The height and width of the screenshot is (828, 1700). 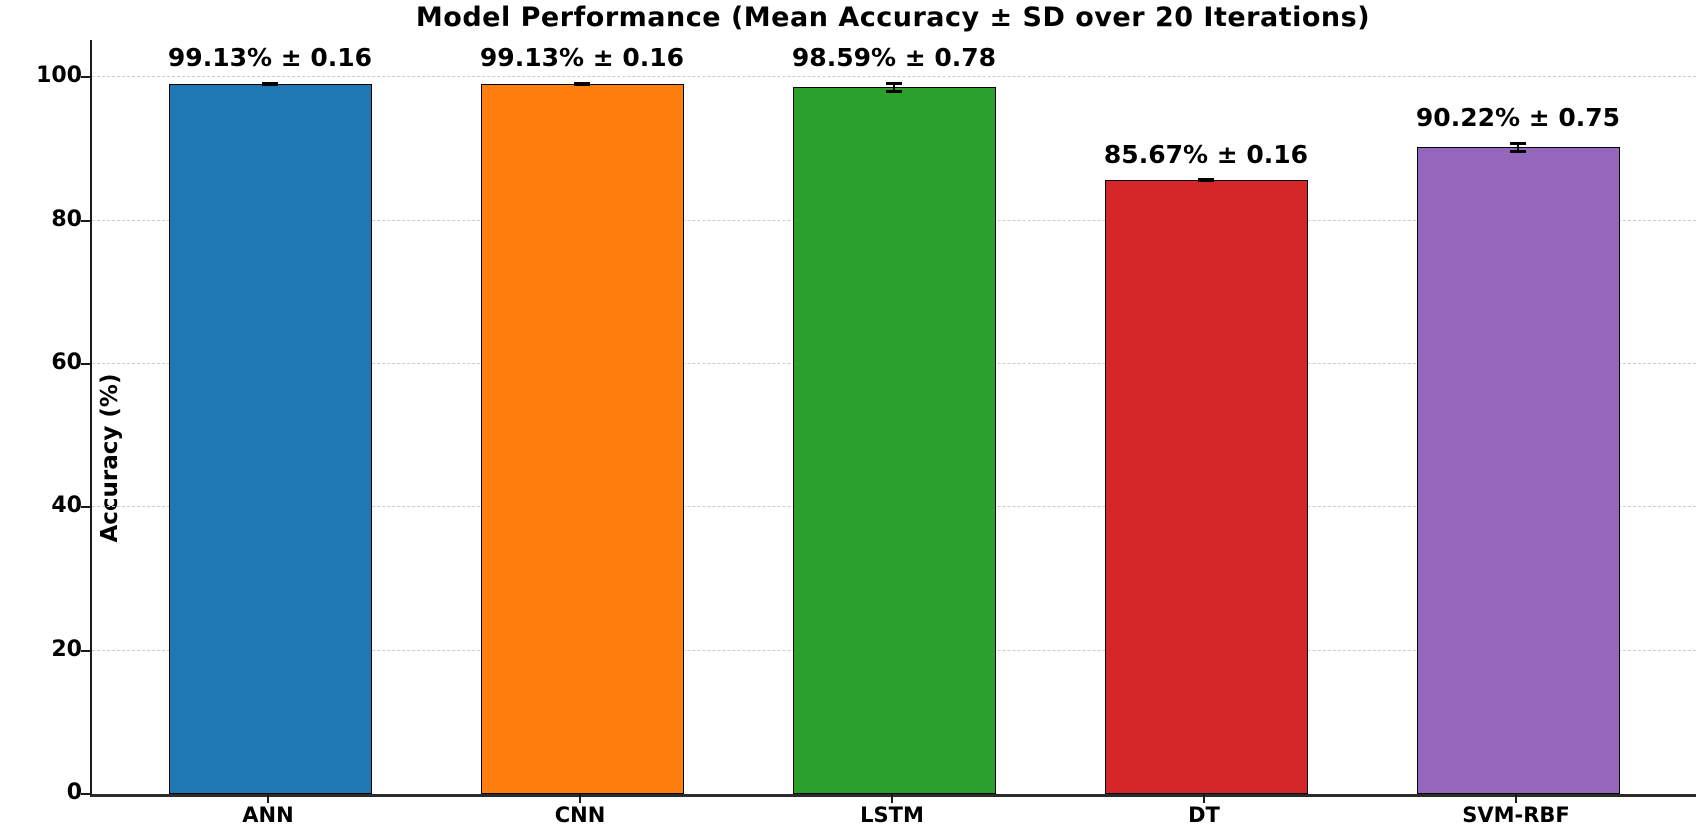 I want to click on xtick-mark-dt, so click(x=1204, y=798).